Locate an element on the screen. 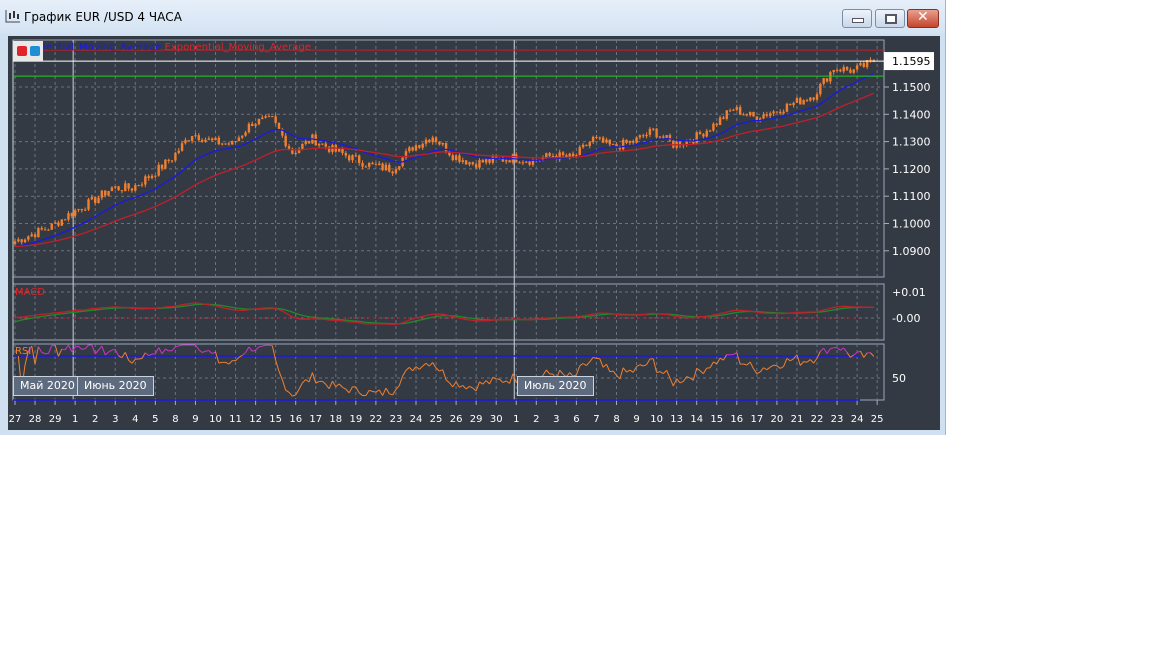 This screenshot has width=1152, height=648. legend-ema-red: Exponential_Moving_Average is located at coordinates (237, 47).